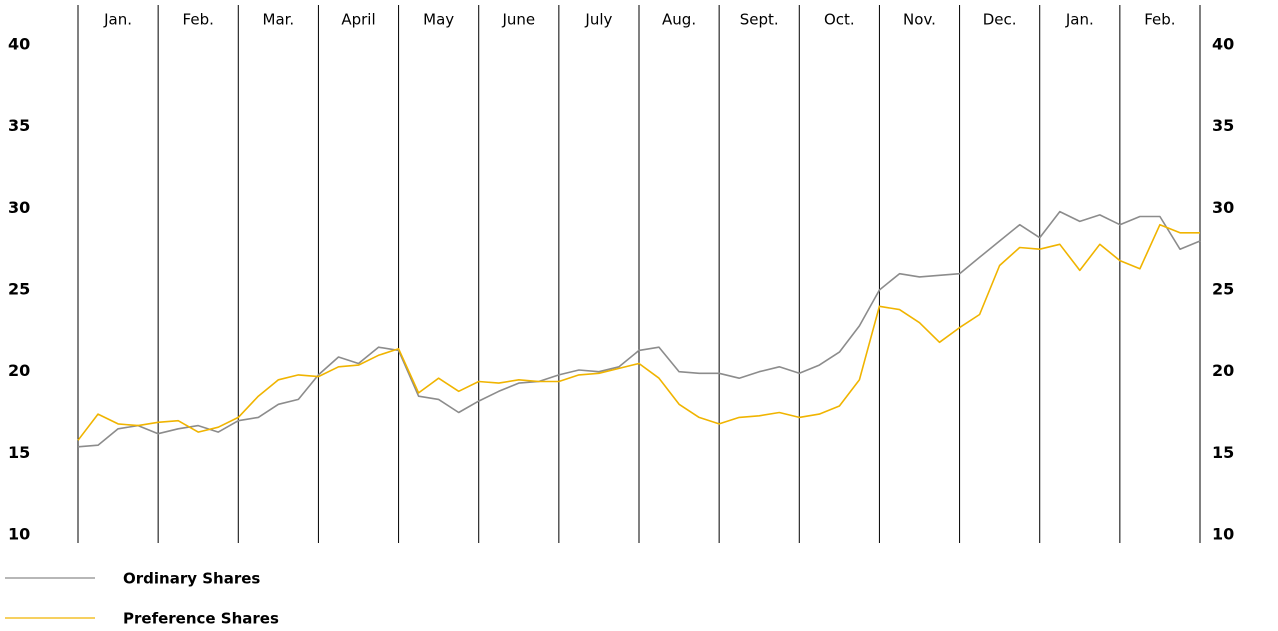 This screenshot has height=631, width=1278. Describe the element at coordinates (759, 20) in the screenshot. I see `month-label: Sept.` at that location.